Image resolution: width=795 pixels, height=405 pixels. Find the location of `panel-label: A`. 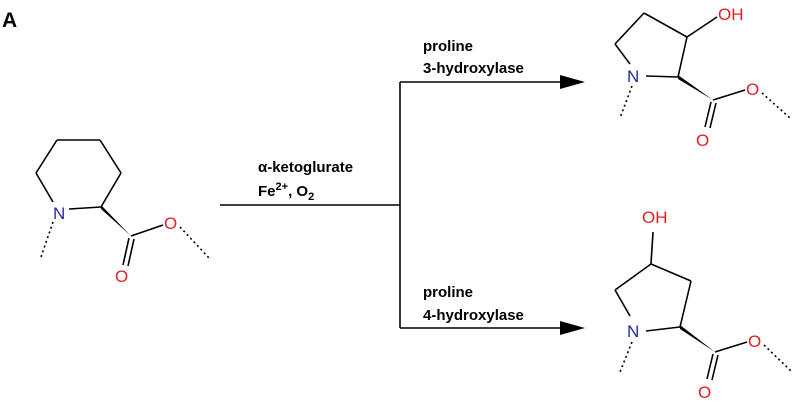

panel-label: A is located at coordinates (9, 20).